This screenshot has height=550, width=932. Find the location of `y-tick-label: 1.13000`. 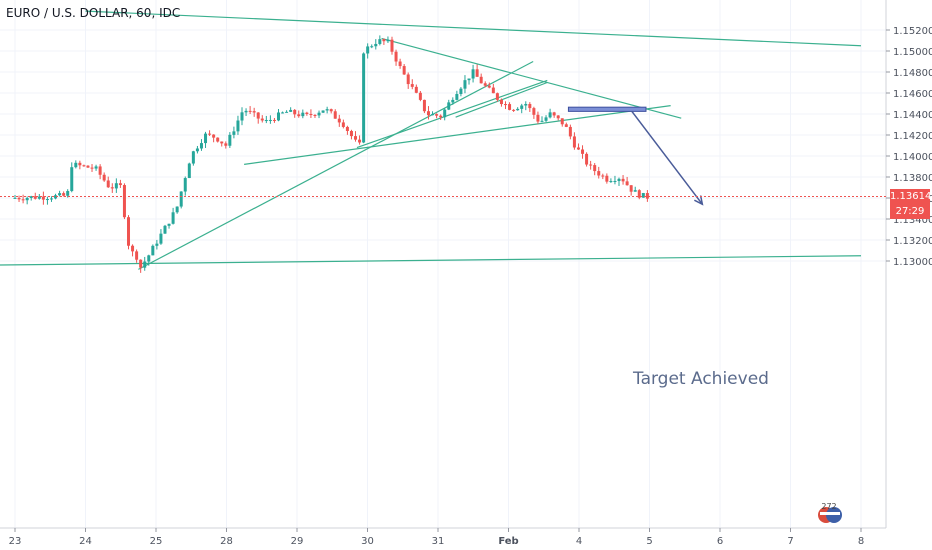

y-tick-label: 1.13000 is located at coordinates (912, 262).